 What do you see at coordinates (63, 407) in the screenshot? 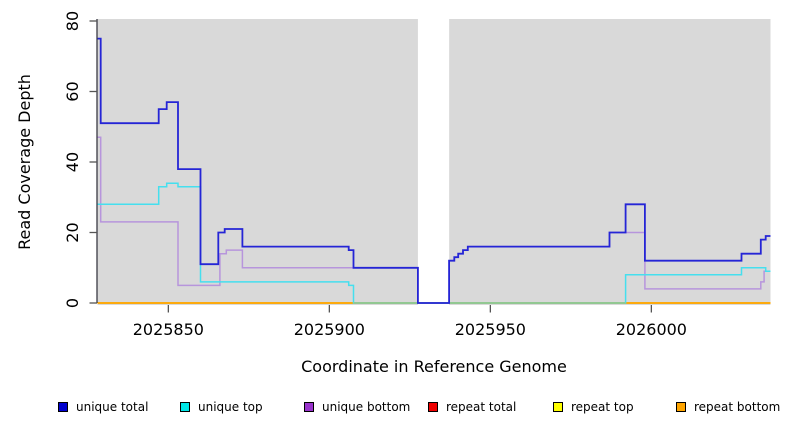
I see `legend-swatch-unique-total` at bounding box center [63, 407].